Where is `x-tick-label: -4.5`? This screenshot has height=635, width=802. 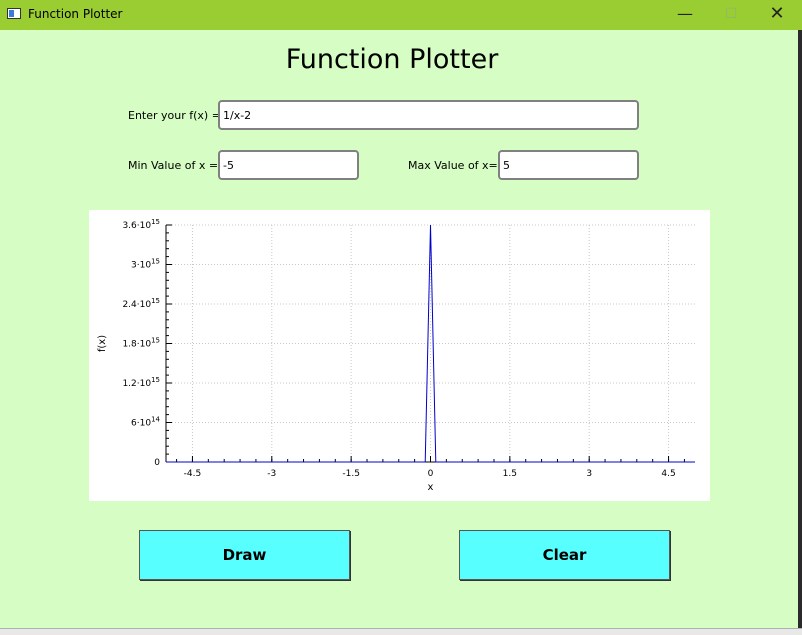
x-tick-label: -4.5 is located at coordinates (193, 474).